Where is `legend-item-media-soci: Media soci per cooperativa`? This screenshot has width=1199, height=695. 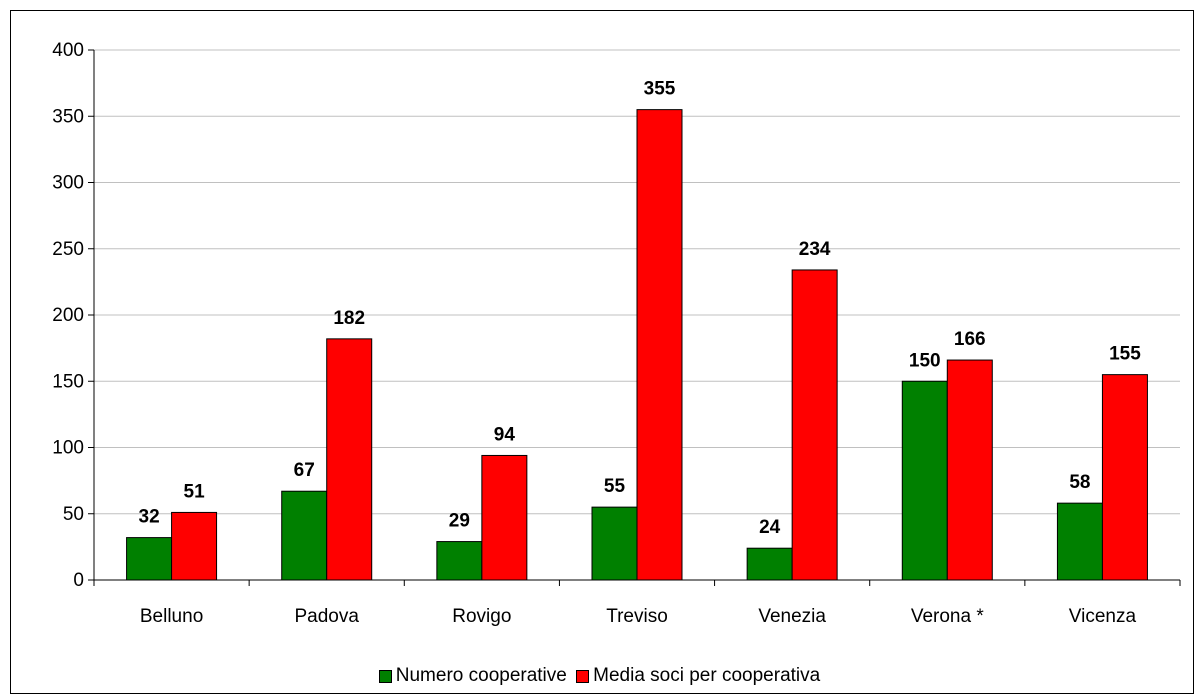 legend-item-media-soci: Media soci per cooperativa is located at coordinates (698, 676).